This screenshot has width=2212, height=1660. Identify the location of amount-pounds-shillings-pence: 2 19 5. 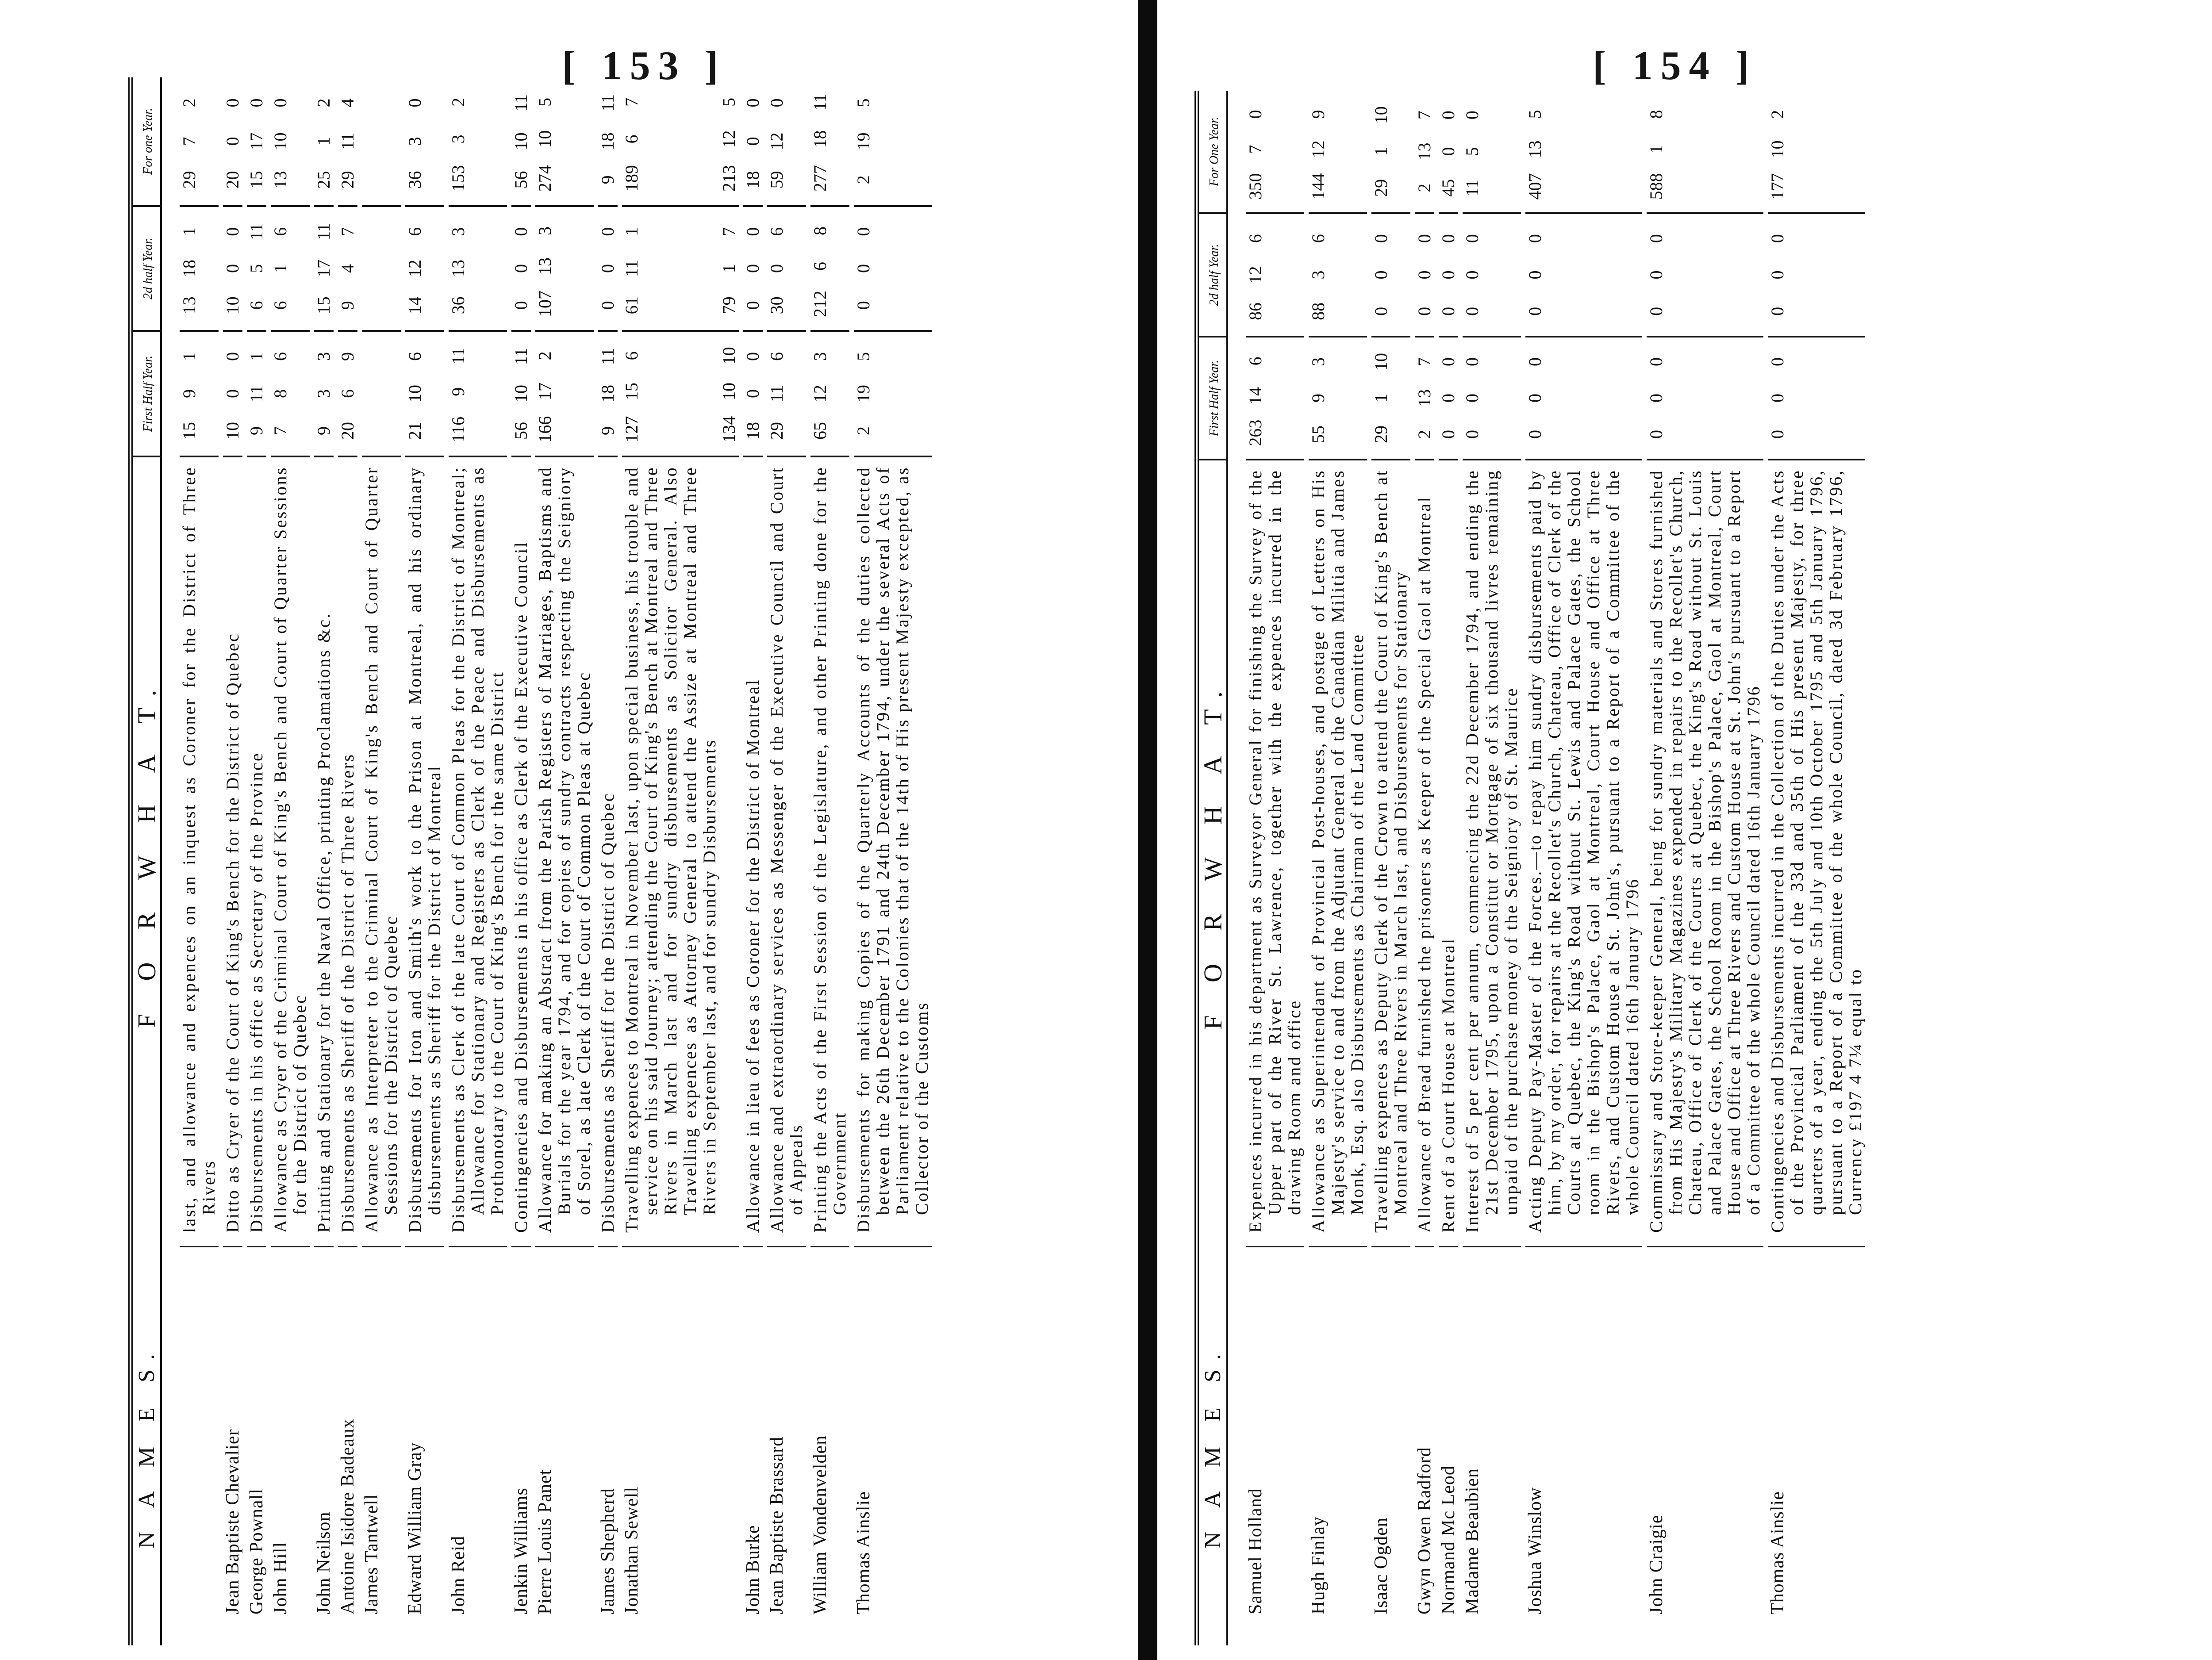
(863, 141).